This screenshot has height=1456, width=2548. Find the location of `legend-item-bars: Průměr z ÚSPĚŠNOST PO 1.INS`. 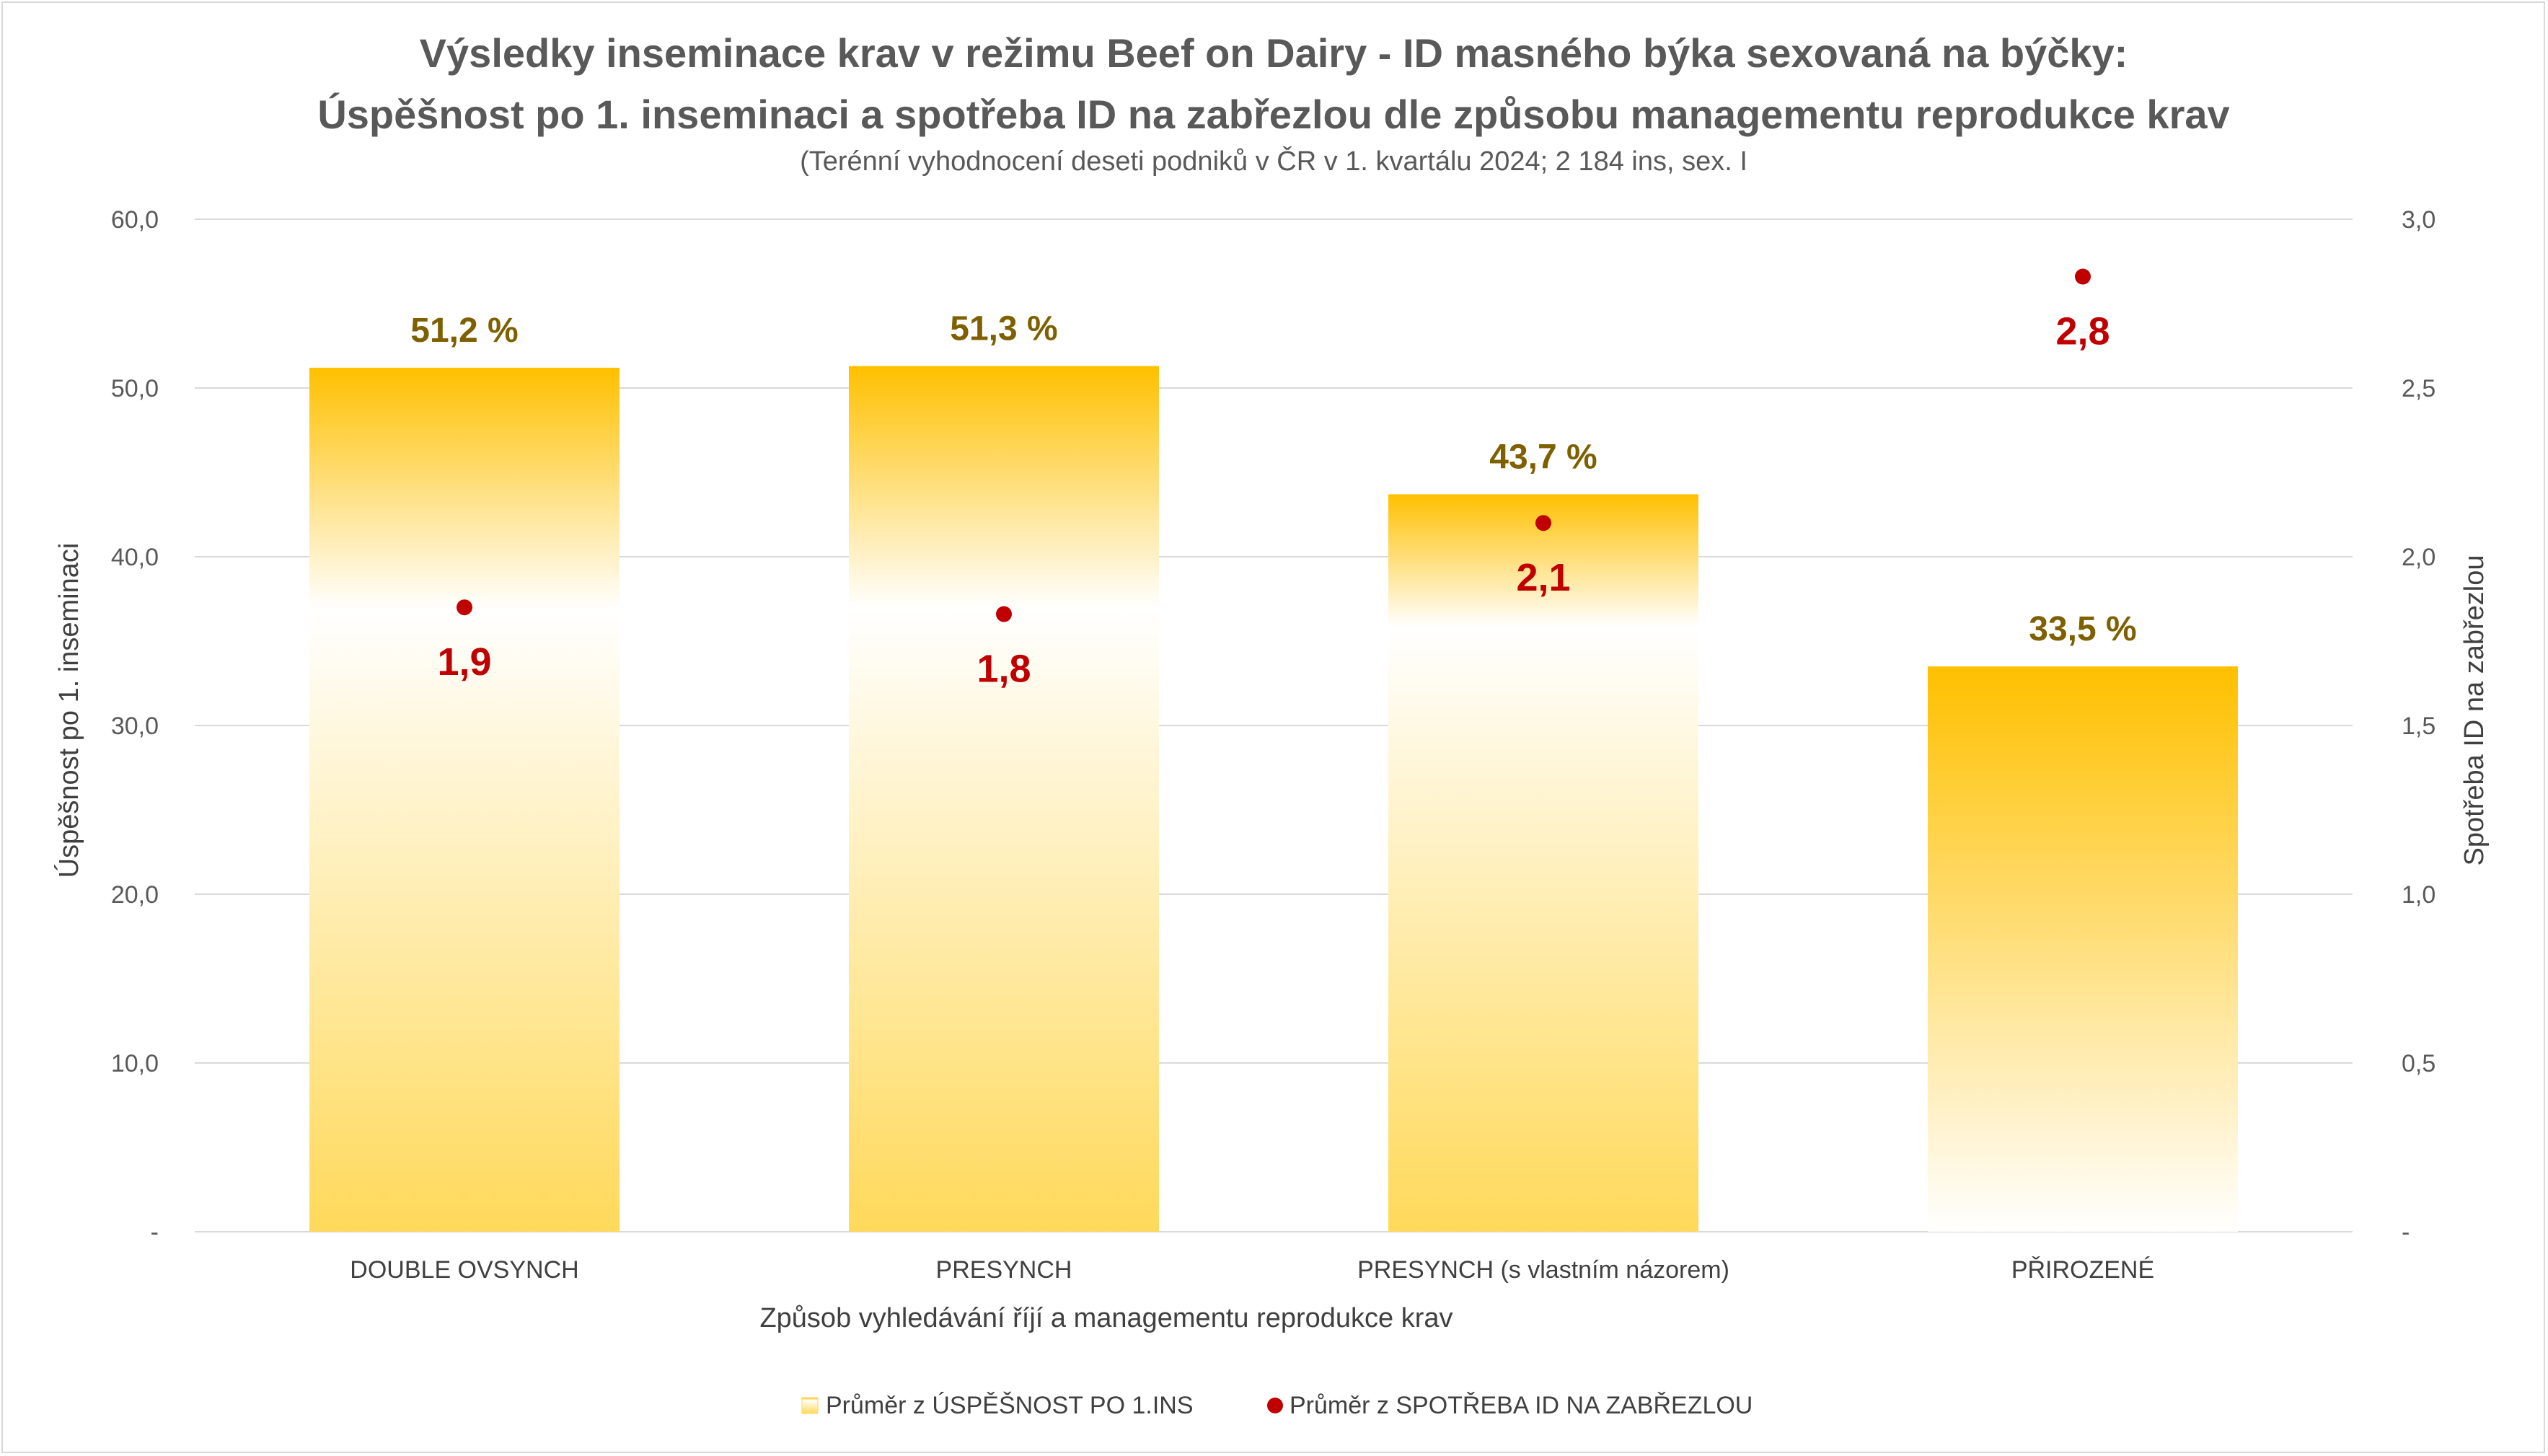

legend-item-bars: Průměr z ÚSPĚŠNOST PO 1.INS is located at coordinates (997, 1405).